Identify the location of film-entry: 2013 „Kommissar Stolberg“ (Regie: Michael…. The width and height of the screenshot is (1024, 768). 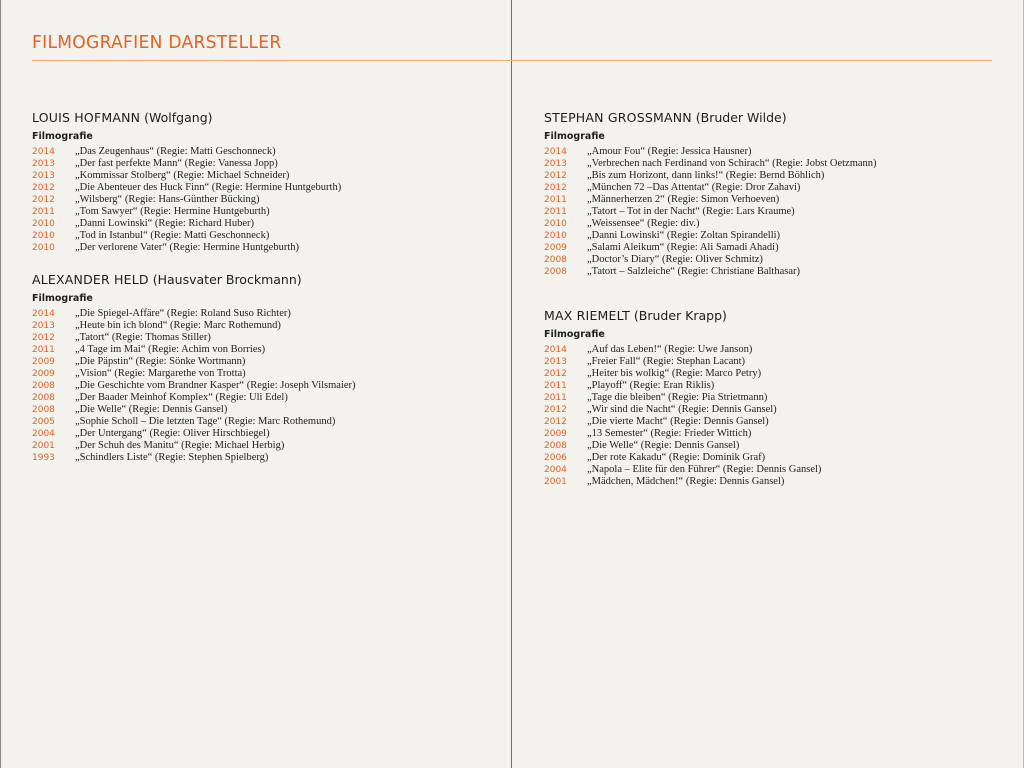
(267, 176).